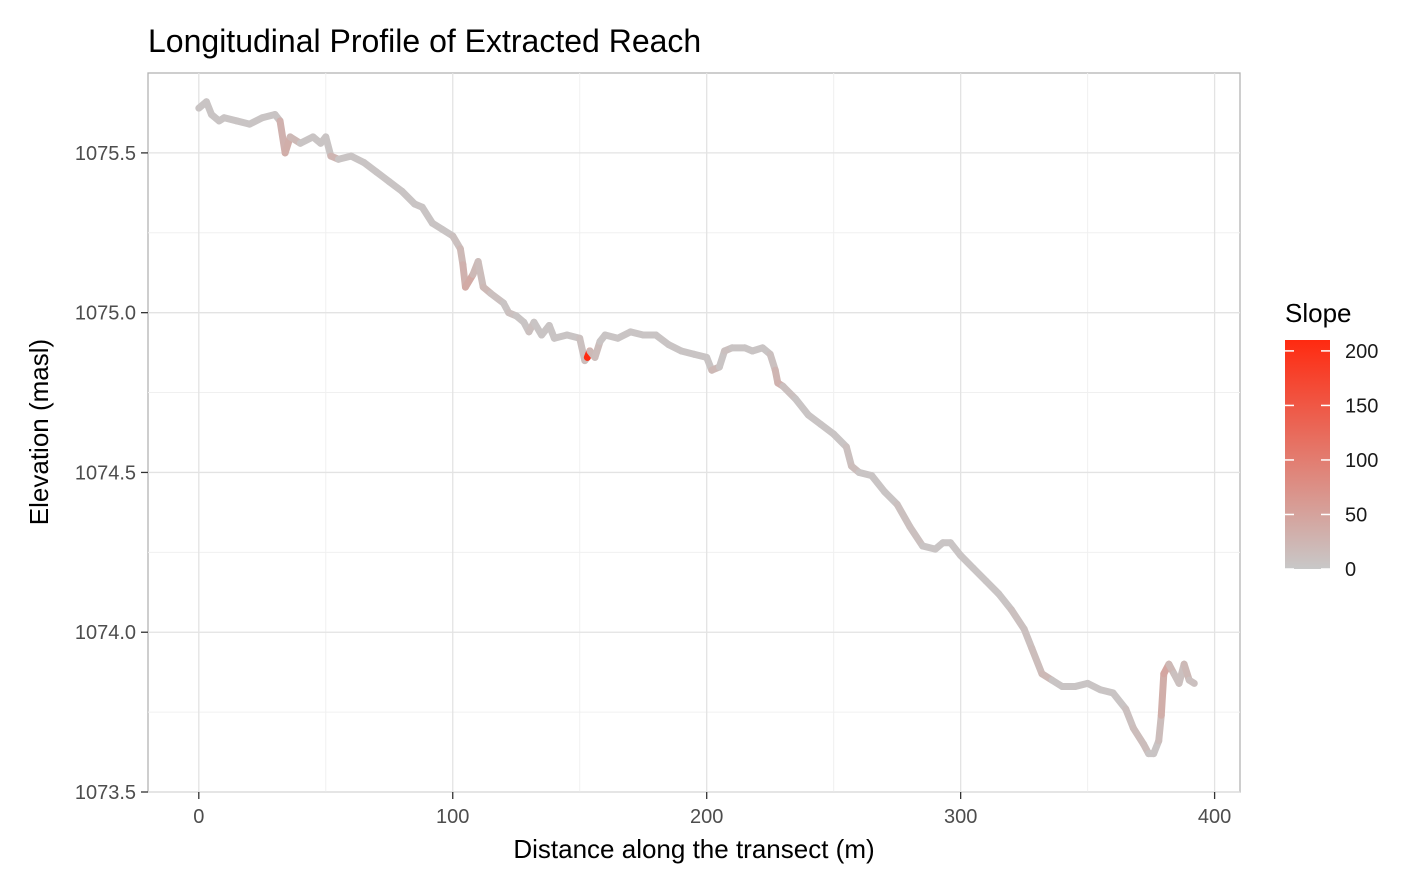 The height and width of the screenshot is (884, 1414). What do you see at coordinates (706, 817) in the screenshot?
I see `x-tick-label: 200` at bounding box center [706, 817].